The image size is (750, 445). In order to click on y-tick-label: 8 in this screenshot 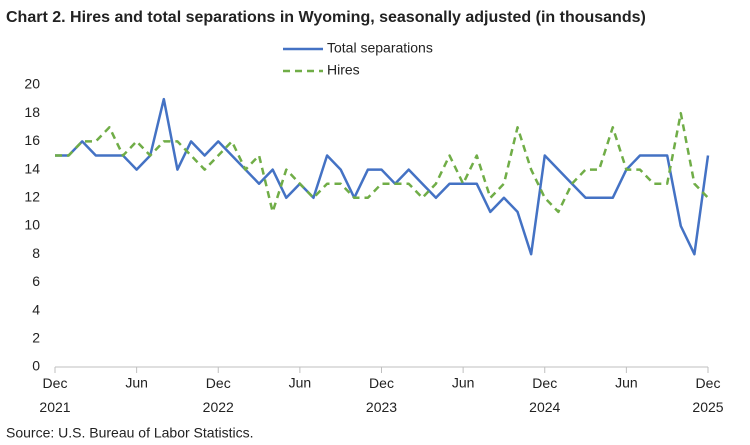, I will do `click(36, 253)`.